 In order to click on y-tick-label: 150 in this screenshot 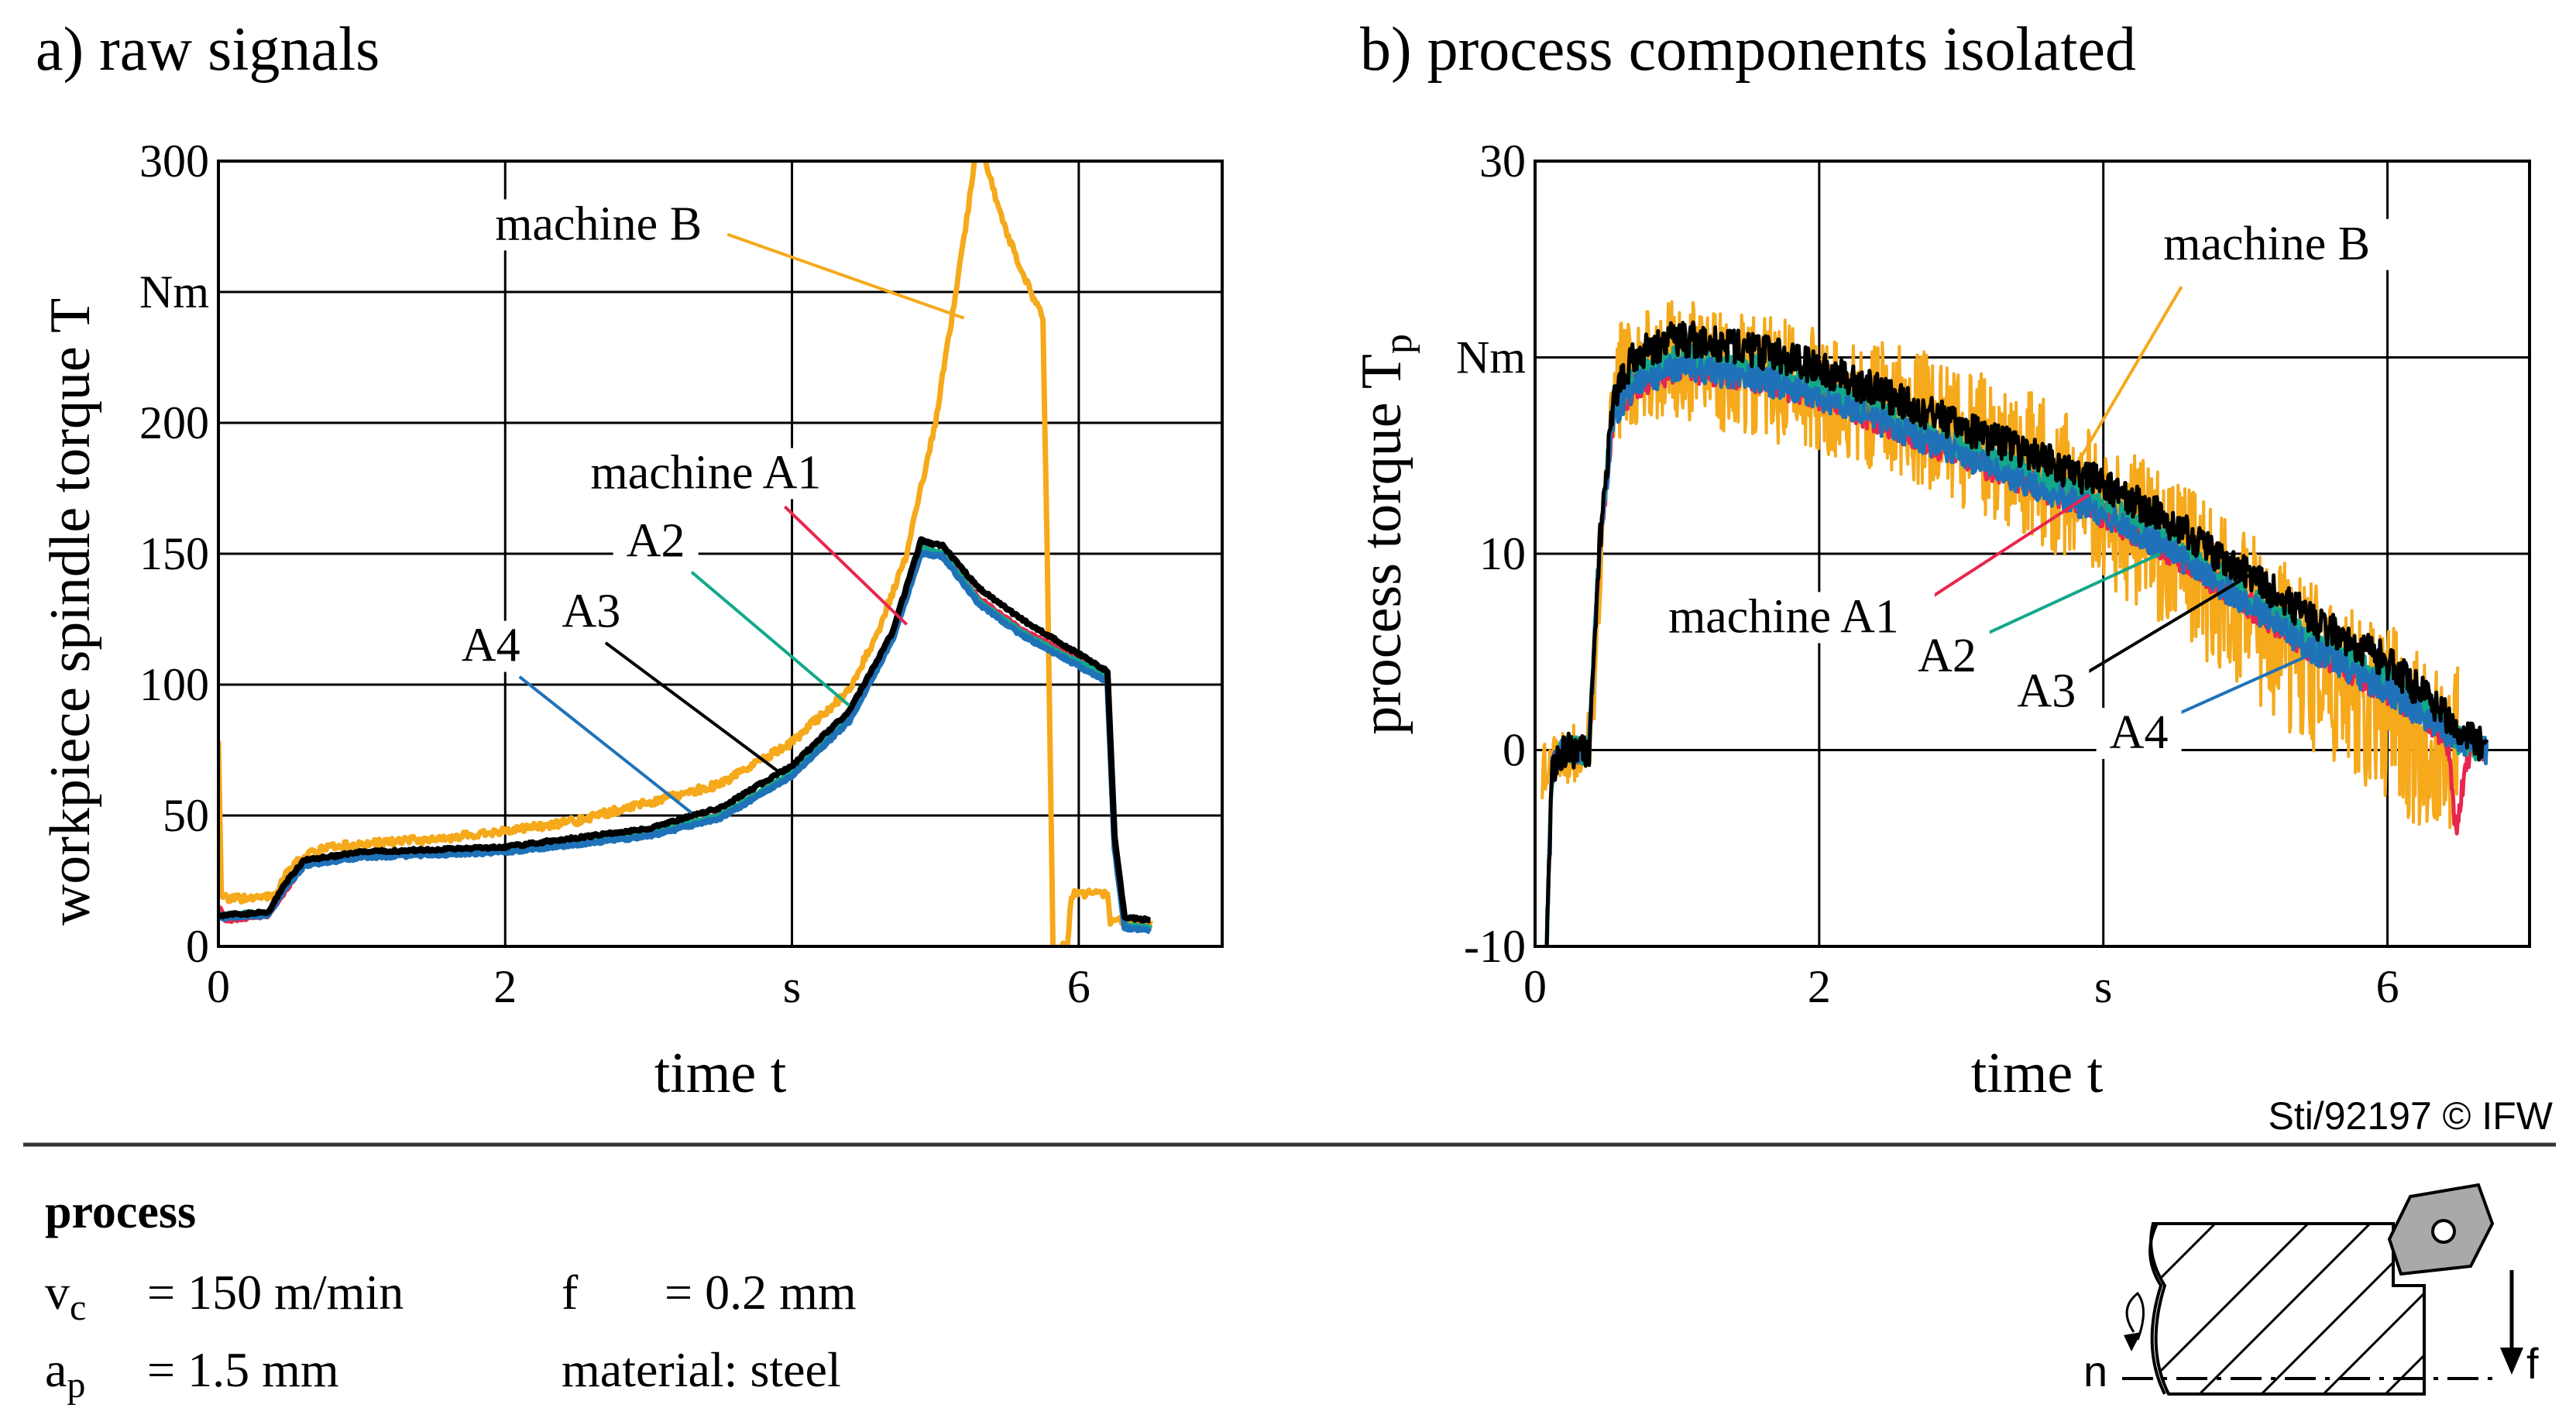, I will do `click(174, 553)`.